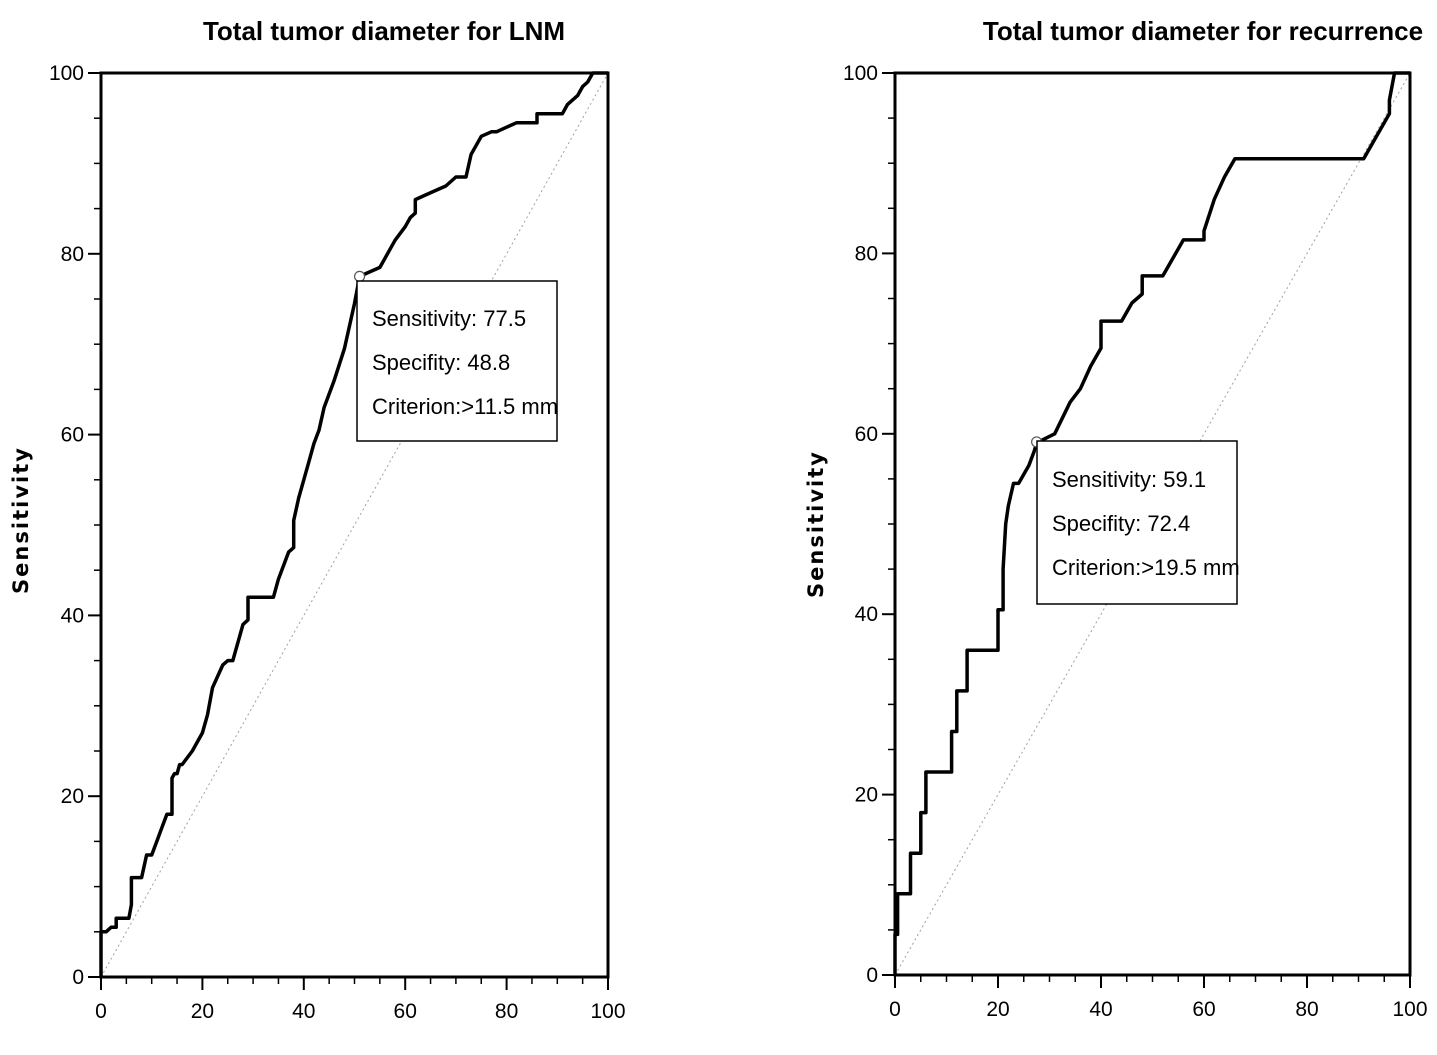  What do you see at coordinates (359, 276) in the screenshot?
I see `cutoff-marker` at bounding box center [359, 276].